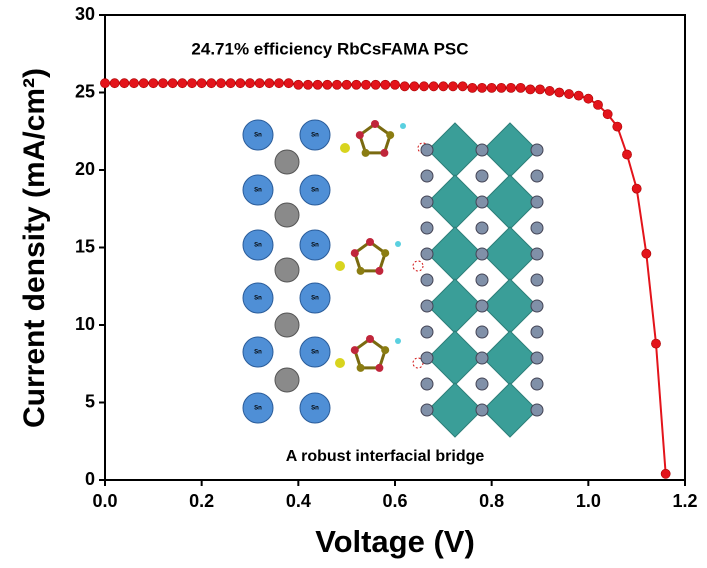  What do you see at coordinates (34, 248) in the screenshot?
I see `y-axis-label: Current density (mA/cm²)` at bounding box center [34, 248].